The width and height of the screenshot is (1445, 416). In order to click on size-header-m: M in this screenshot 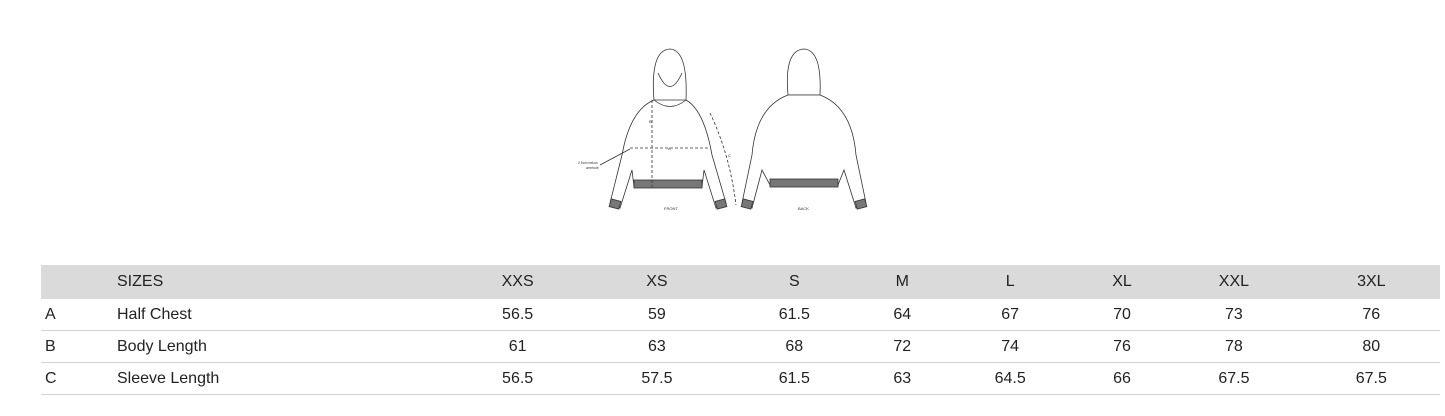, I will do `click(902, 282)`.